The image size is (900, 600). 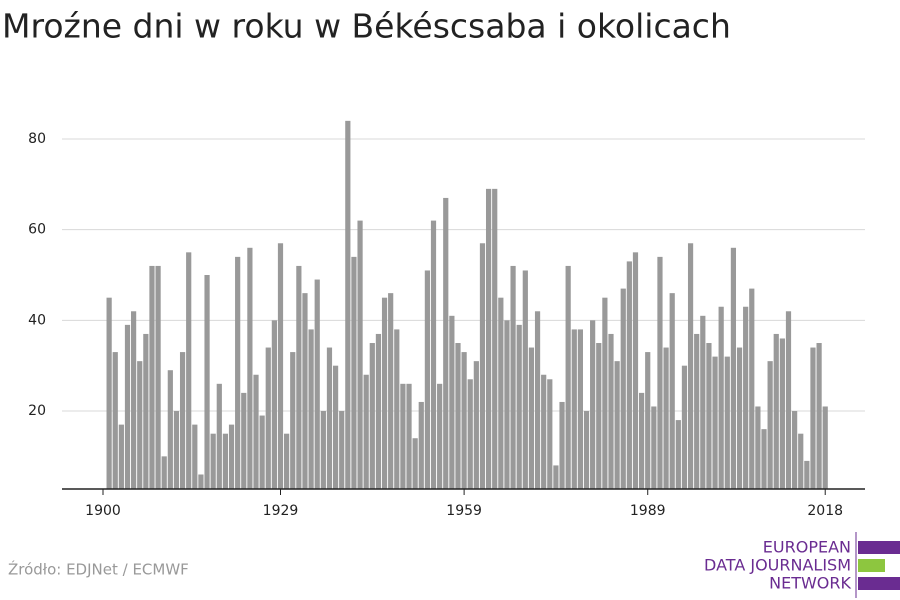 I want to click on y-tick-label: 60, so click(x=37, y=230).